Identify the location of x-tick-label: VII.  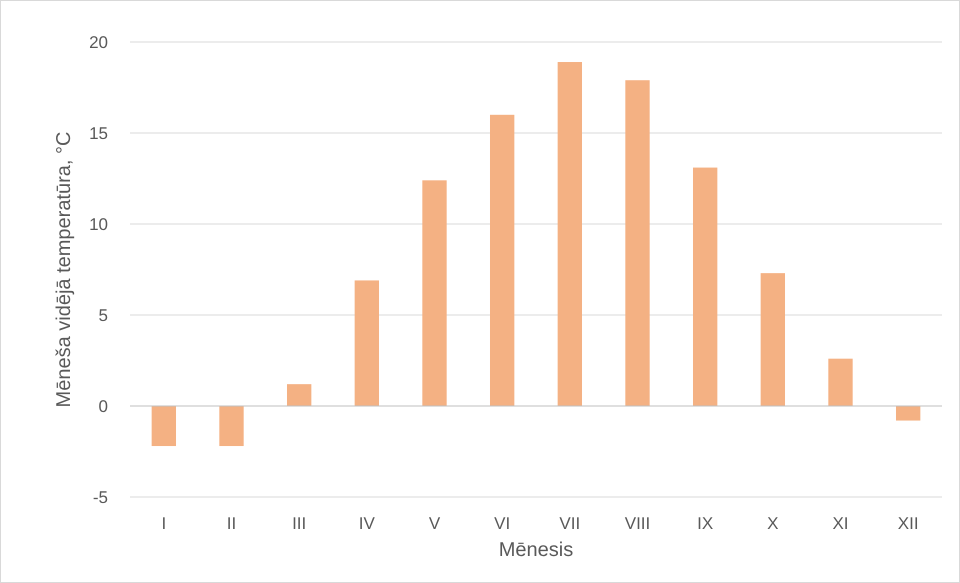
(569, 523).